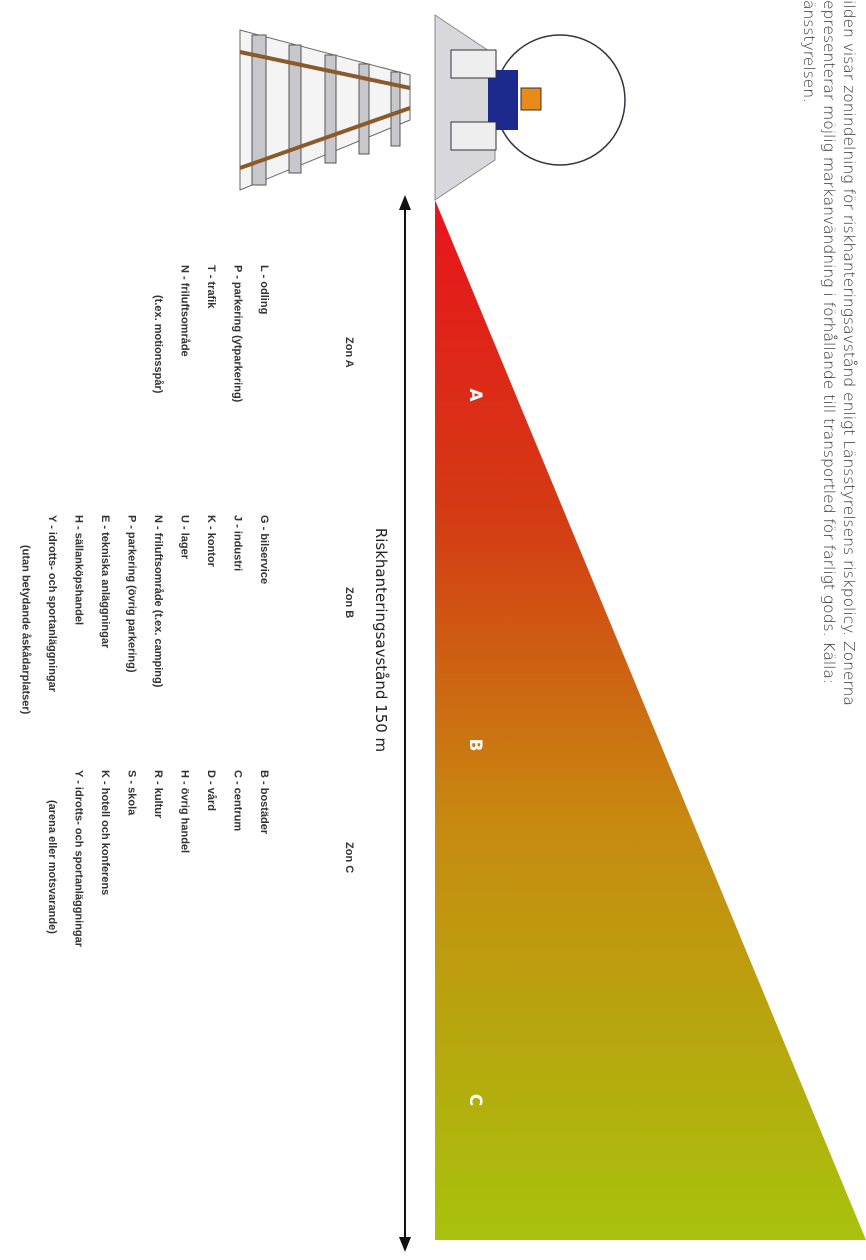 The image size is (866, 1260). What do you see at coordinates (264, 802) in the screenshot?
I see `zone-item: B - bostäder` at bounding box center [264, 802].